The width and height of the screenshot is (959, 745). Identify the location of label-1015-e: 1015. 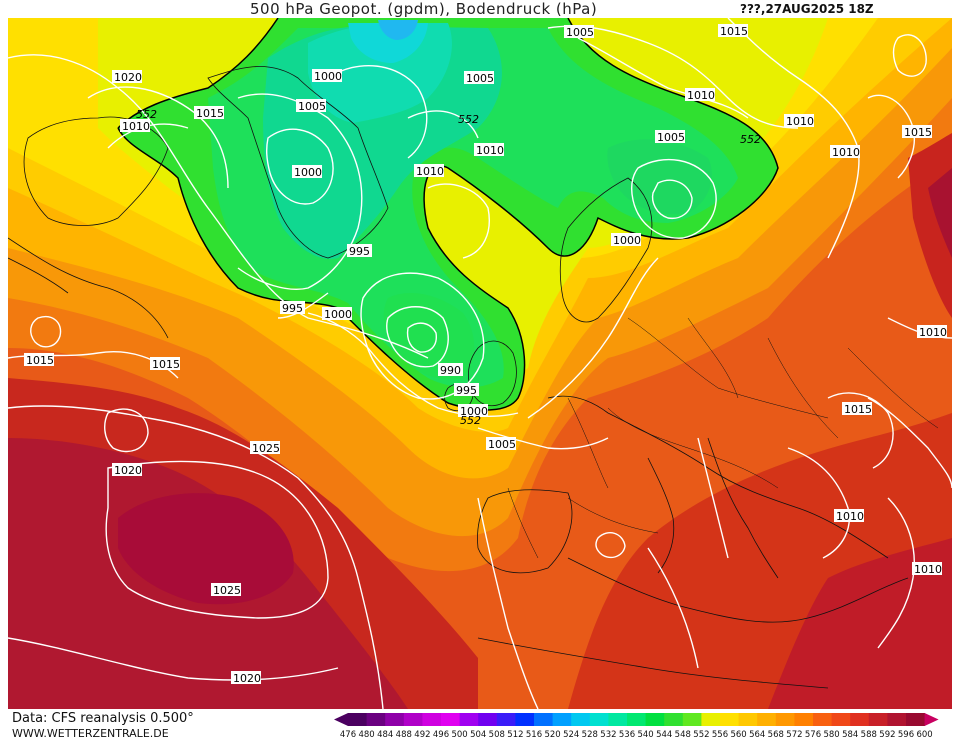
(918, 132).